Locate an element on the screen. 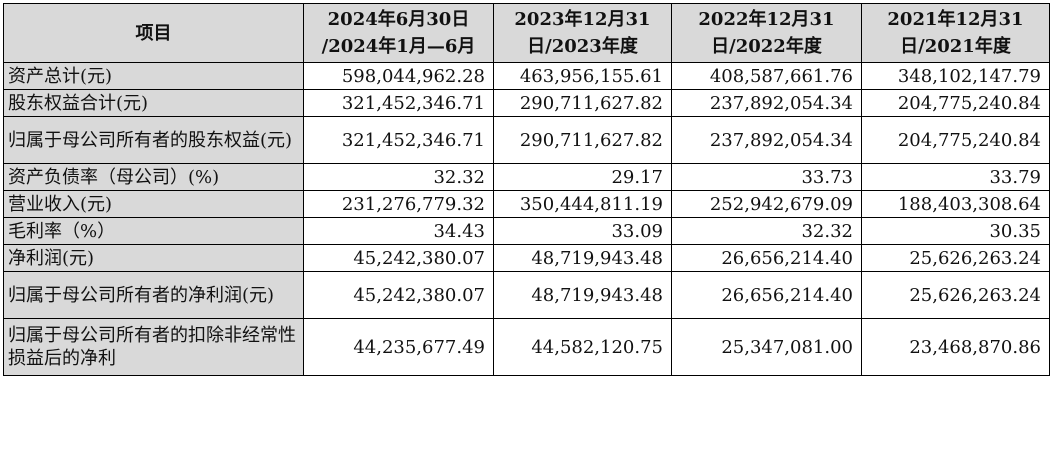 Image resolution: width=1062 pixels, height=460 pixels. header-period-2022: 2022年12月31 日/2022年度 is located at coordinates (766, 33).